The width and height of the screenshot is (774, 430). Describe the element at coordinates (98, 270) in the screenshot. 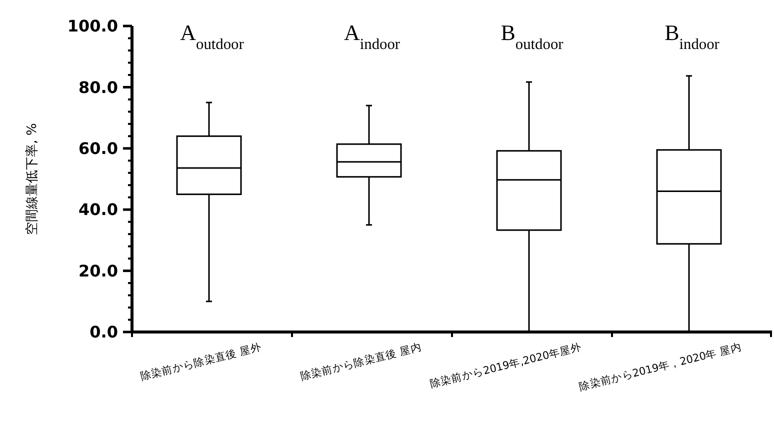

I see `y-tick-label: 20.0` at that location.